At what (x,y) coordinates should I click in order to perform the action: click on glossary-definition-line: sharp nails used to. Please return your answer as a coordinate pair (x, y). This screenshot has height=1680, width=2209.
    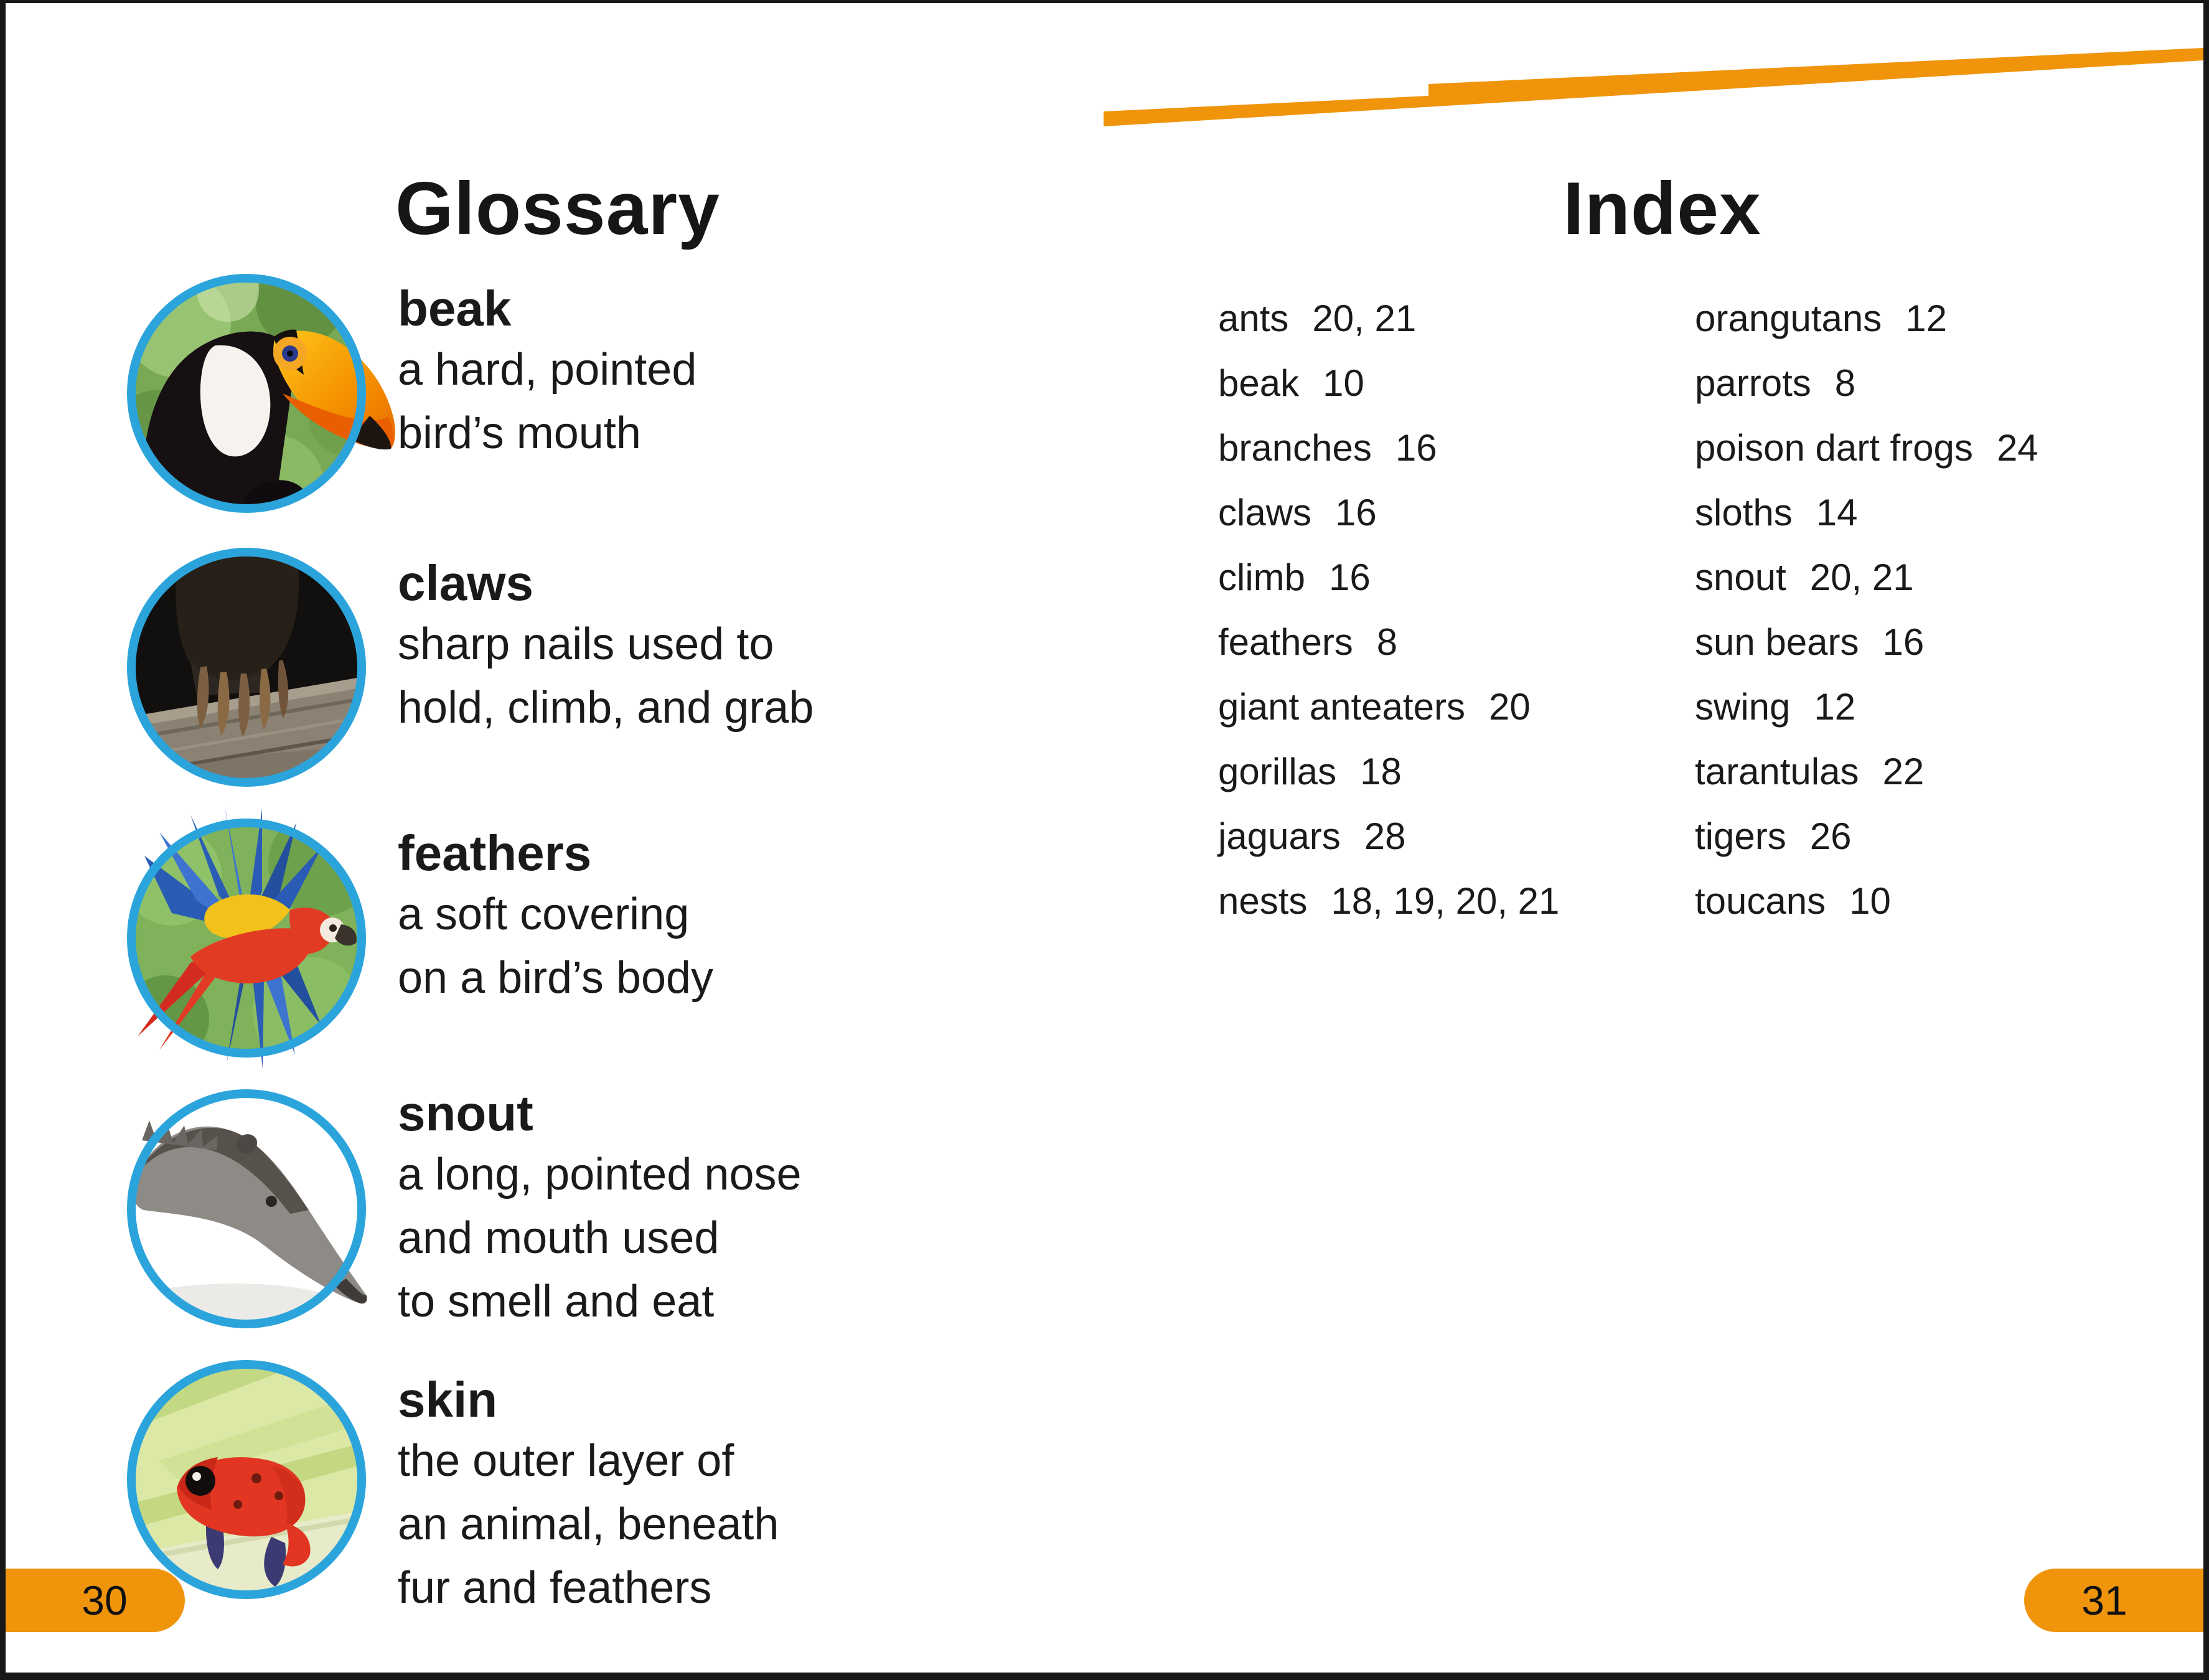
    Looking at the image, I should click on (586, 644).